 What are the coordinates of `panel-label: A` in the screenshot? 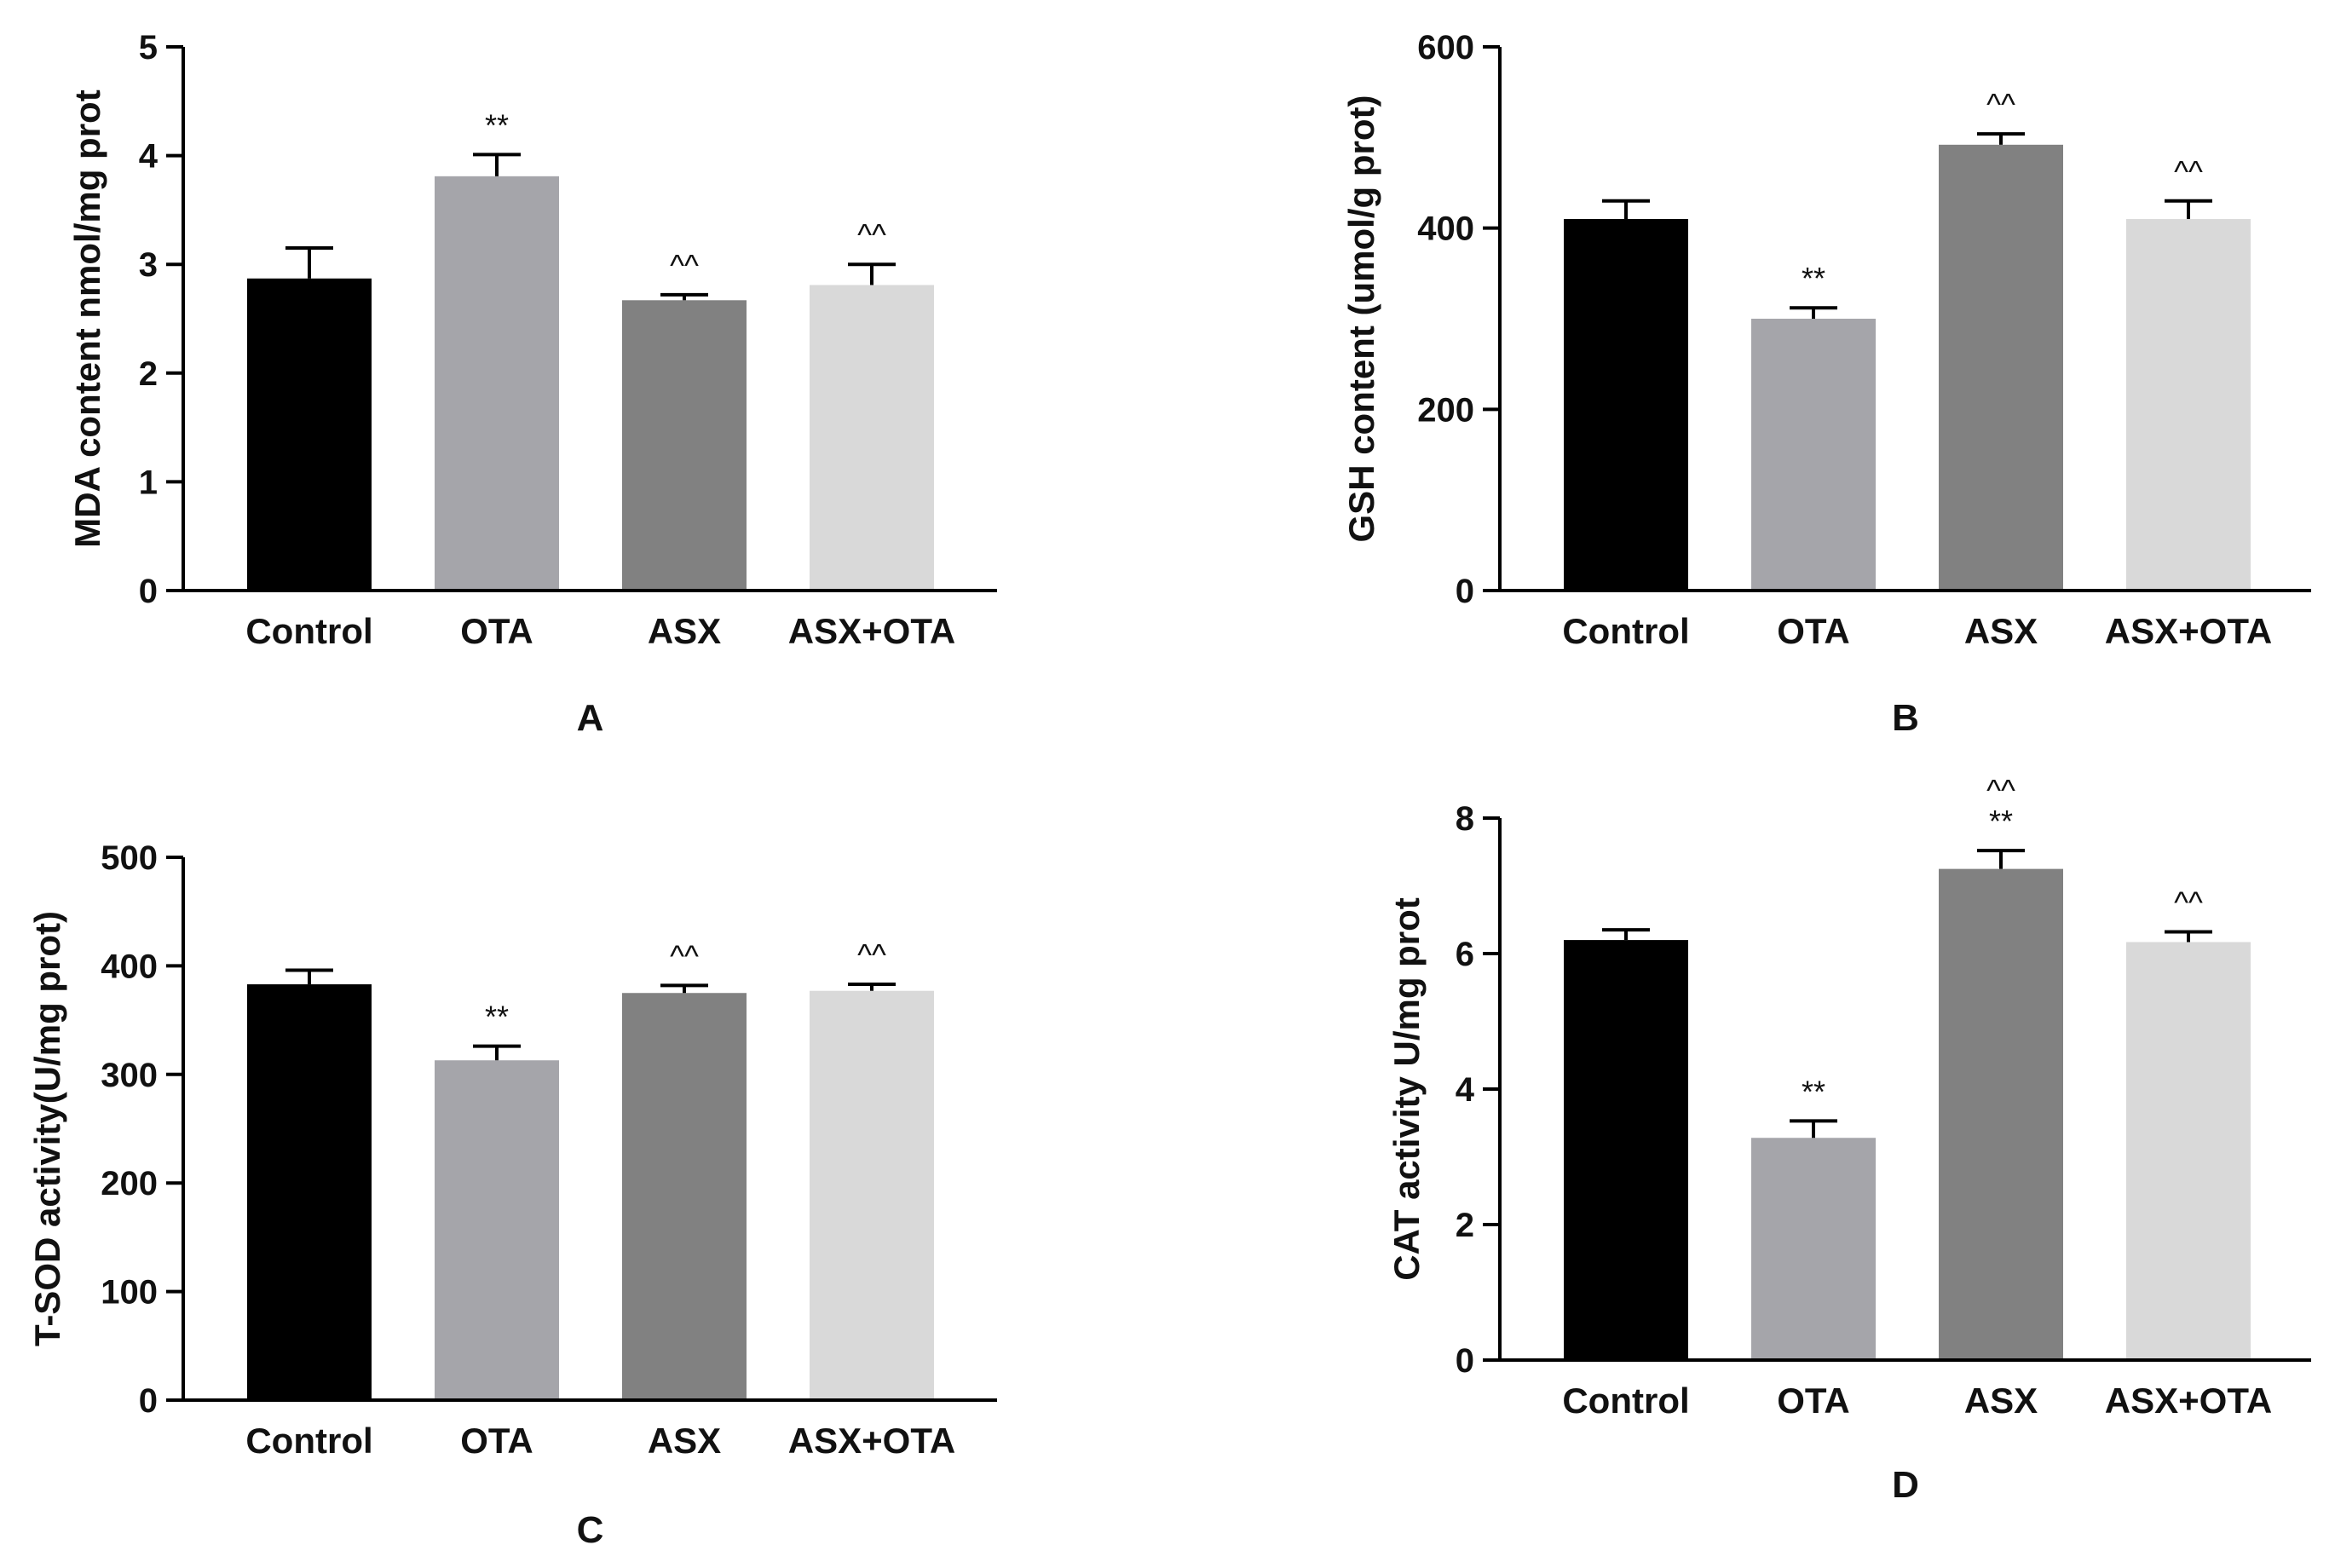 It's located at (590, 718).